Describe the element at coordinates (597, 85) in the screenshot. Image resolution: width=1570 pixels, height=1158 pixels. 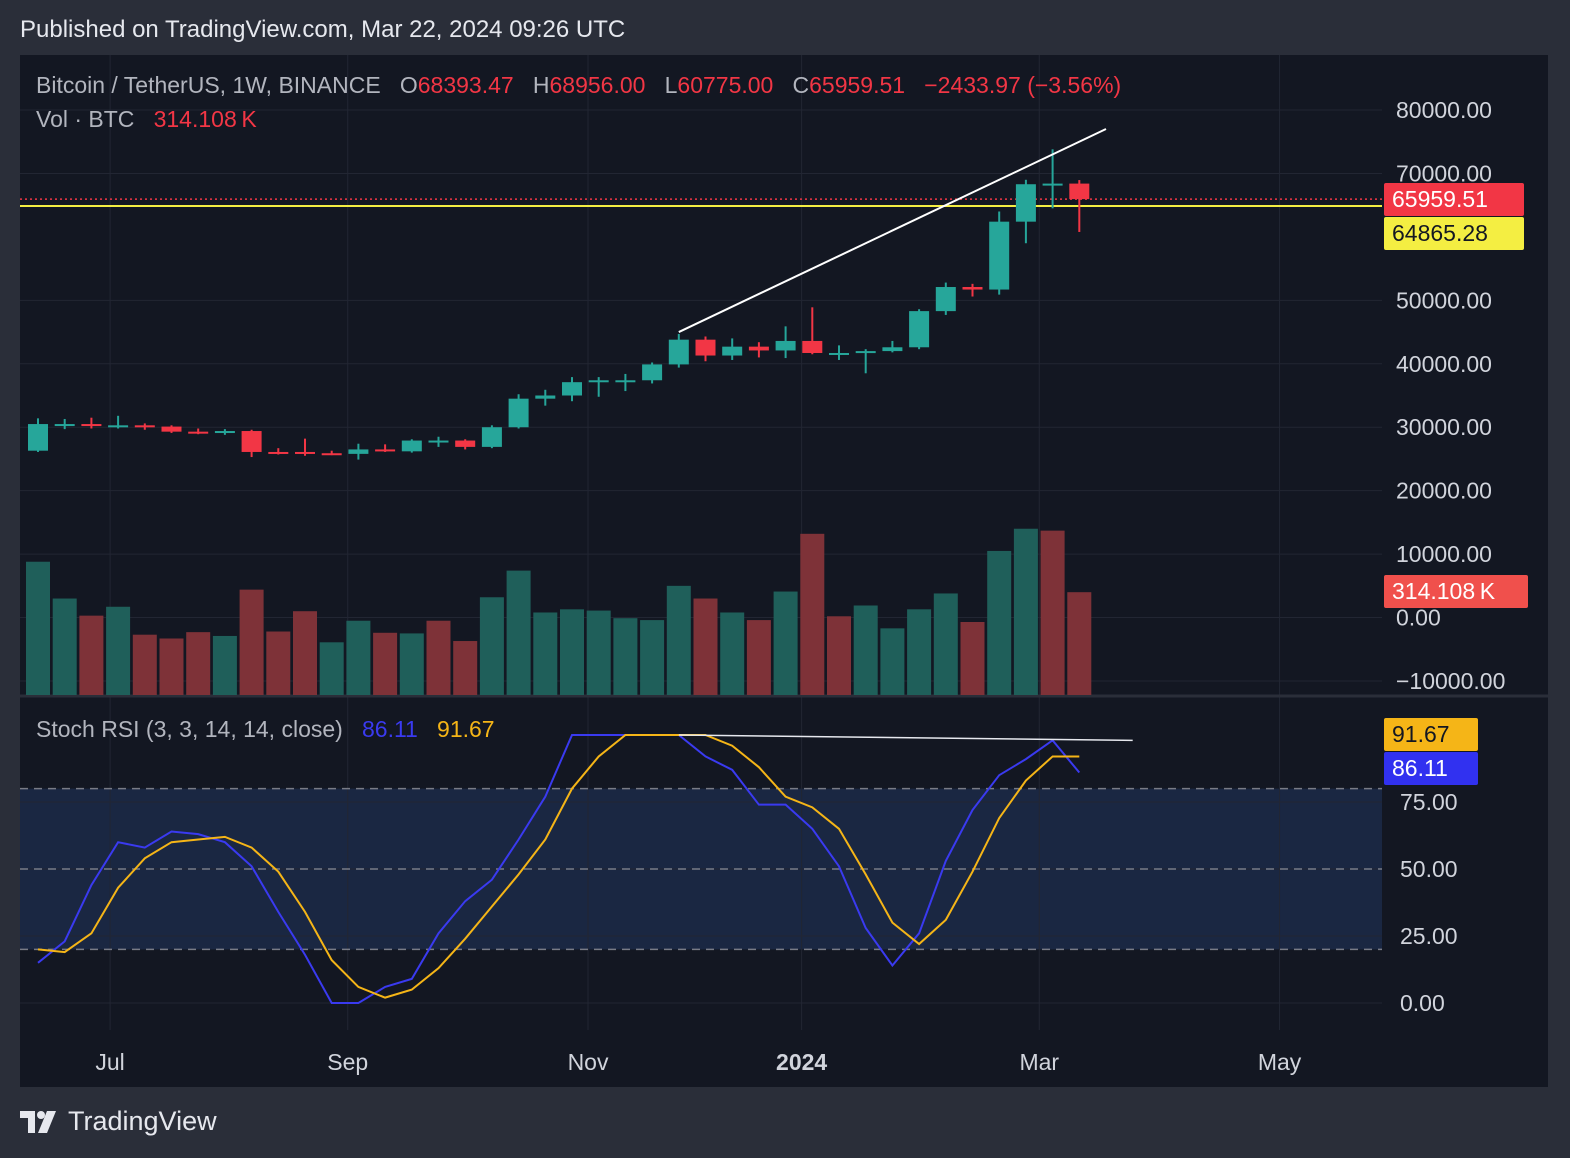
I see `high-value: 68956.00` at that location.